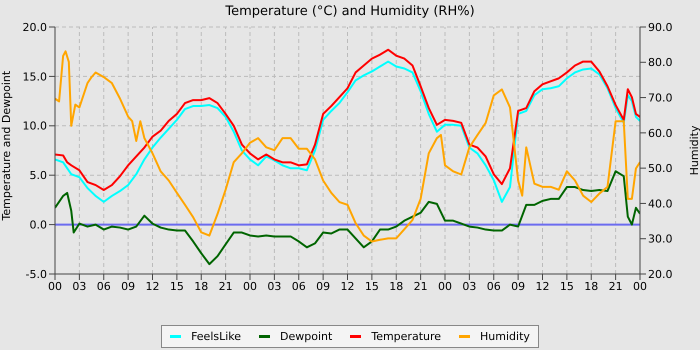  I want to click on y2-tick-label: 90.0, so click(660, 27).